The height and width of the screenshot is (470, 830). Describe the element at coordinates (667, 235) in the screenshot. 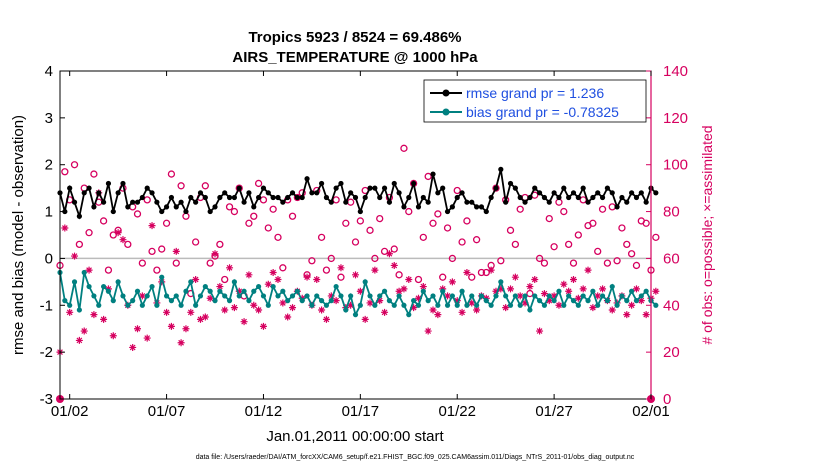

I see `right-axis-ticks: 0 20 40 60 80 100 120 140` at that location.